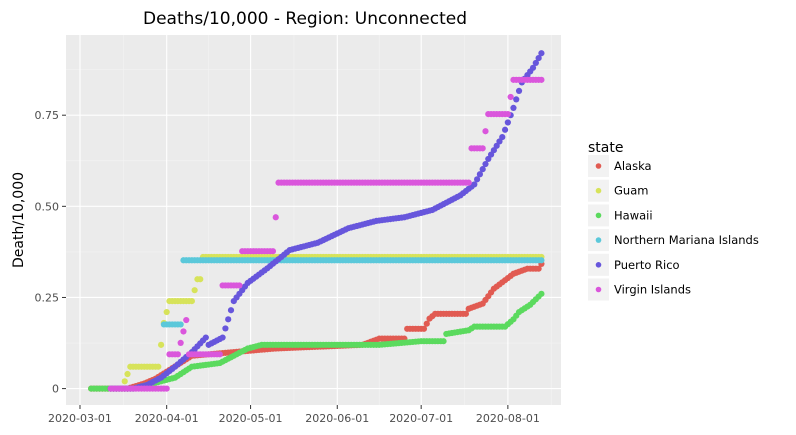  What do you see at coordinates (352, 292) in the screenshot?
I see `series-northern-mariana-islands` at bounding box center [352, 292].